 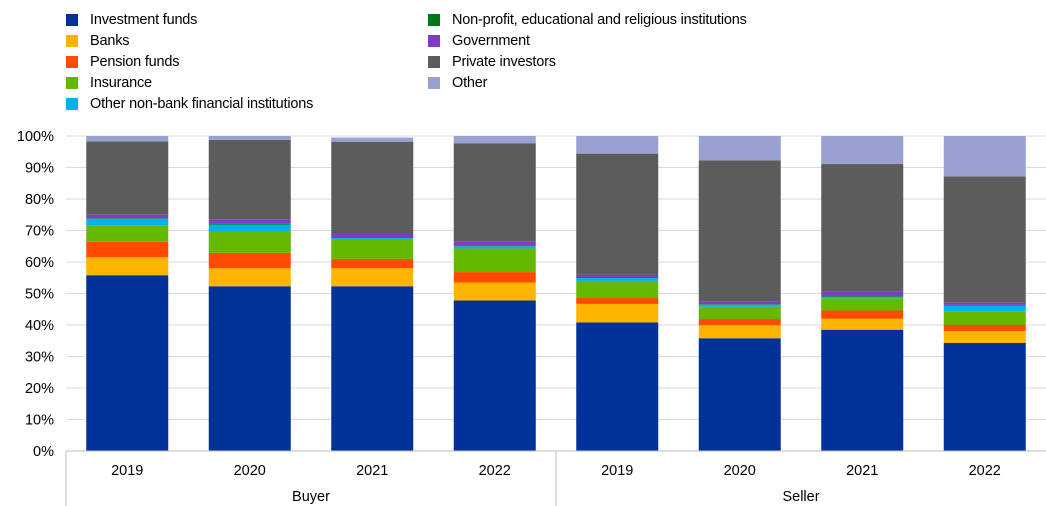 I want to click on legend-label: Other non-bank financial institutions, so click(x=202, y=104).